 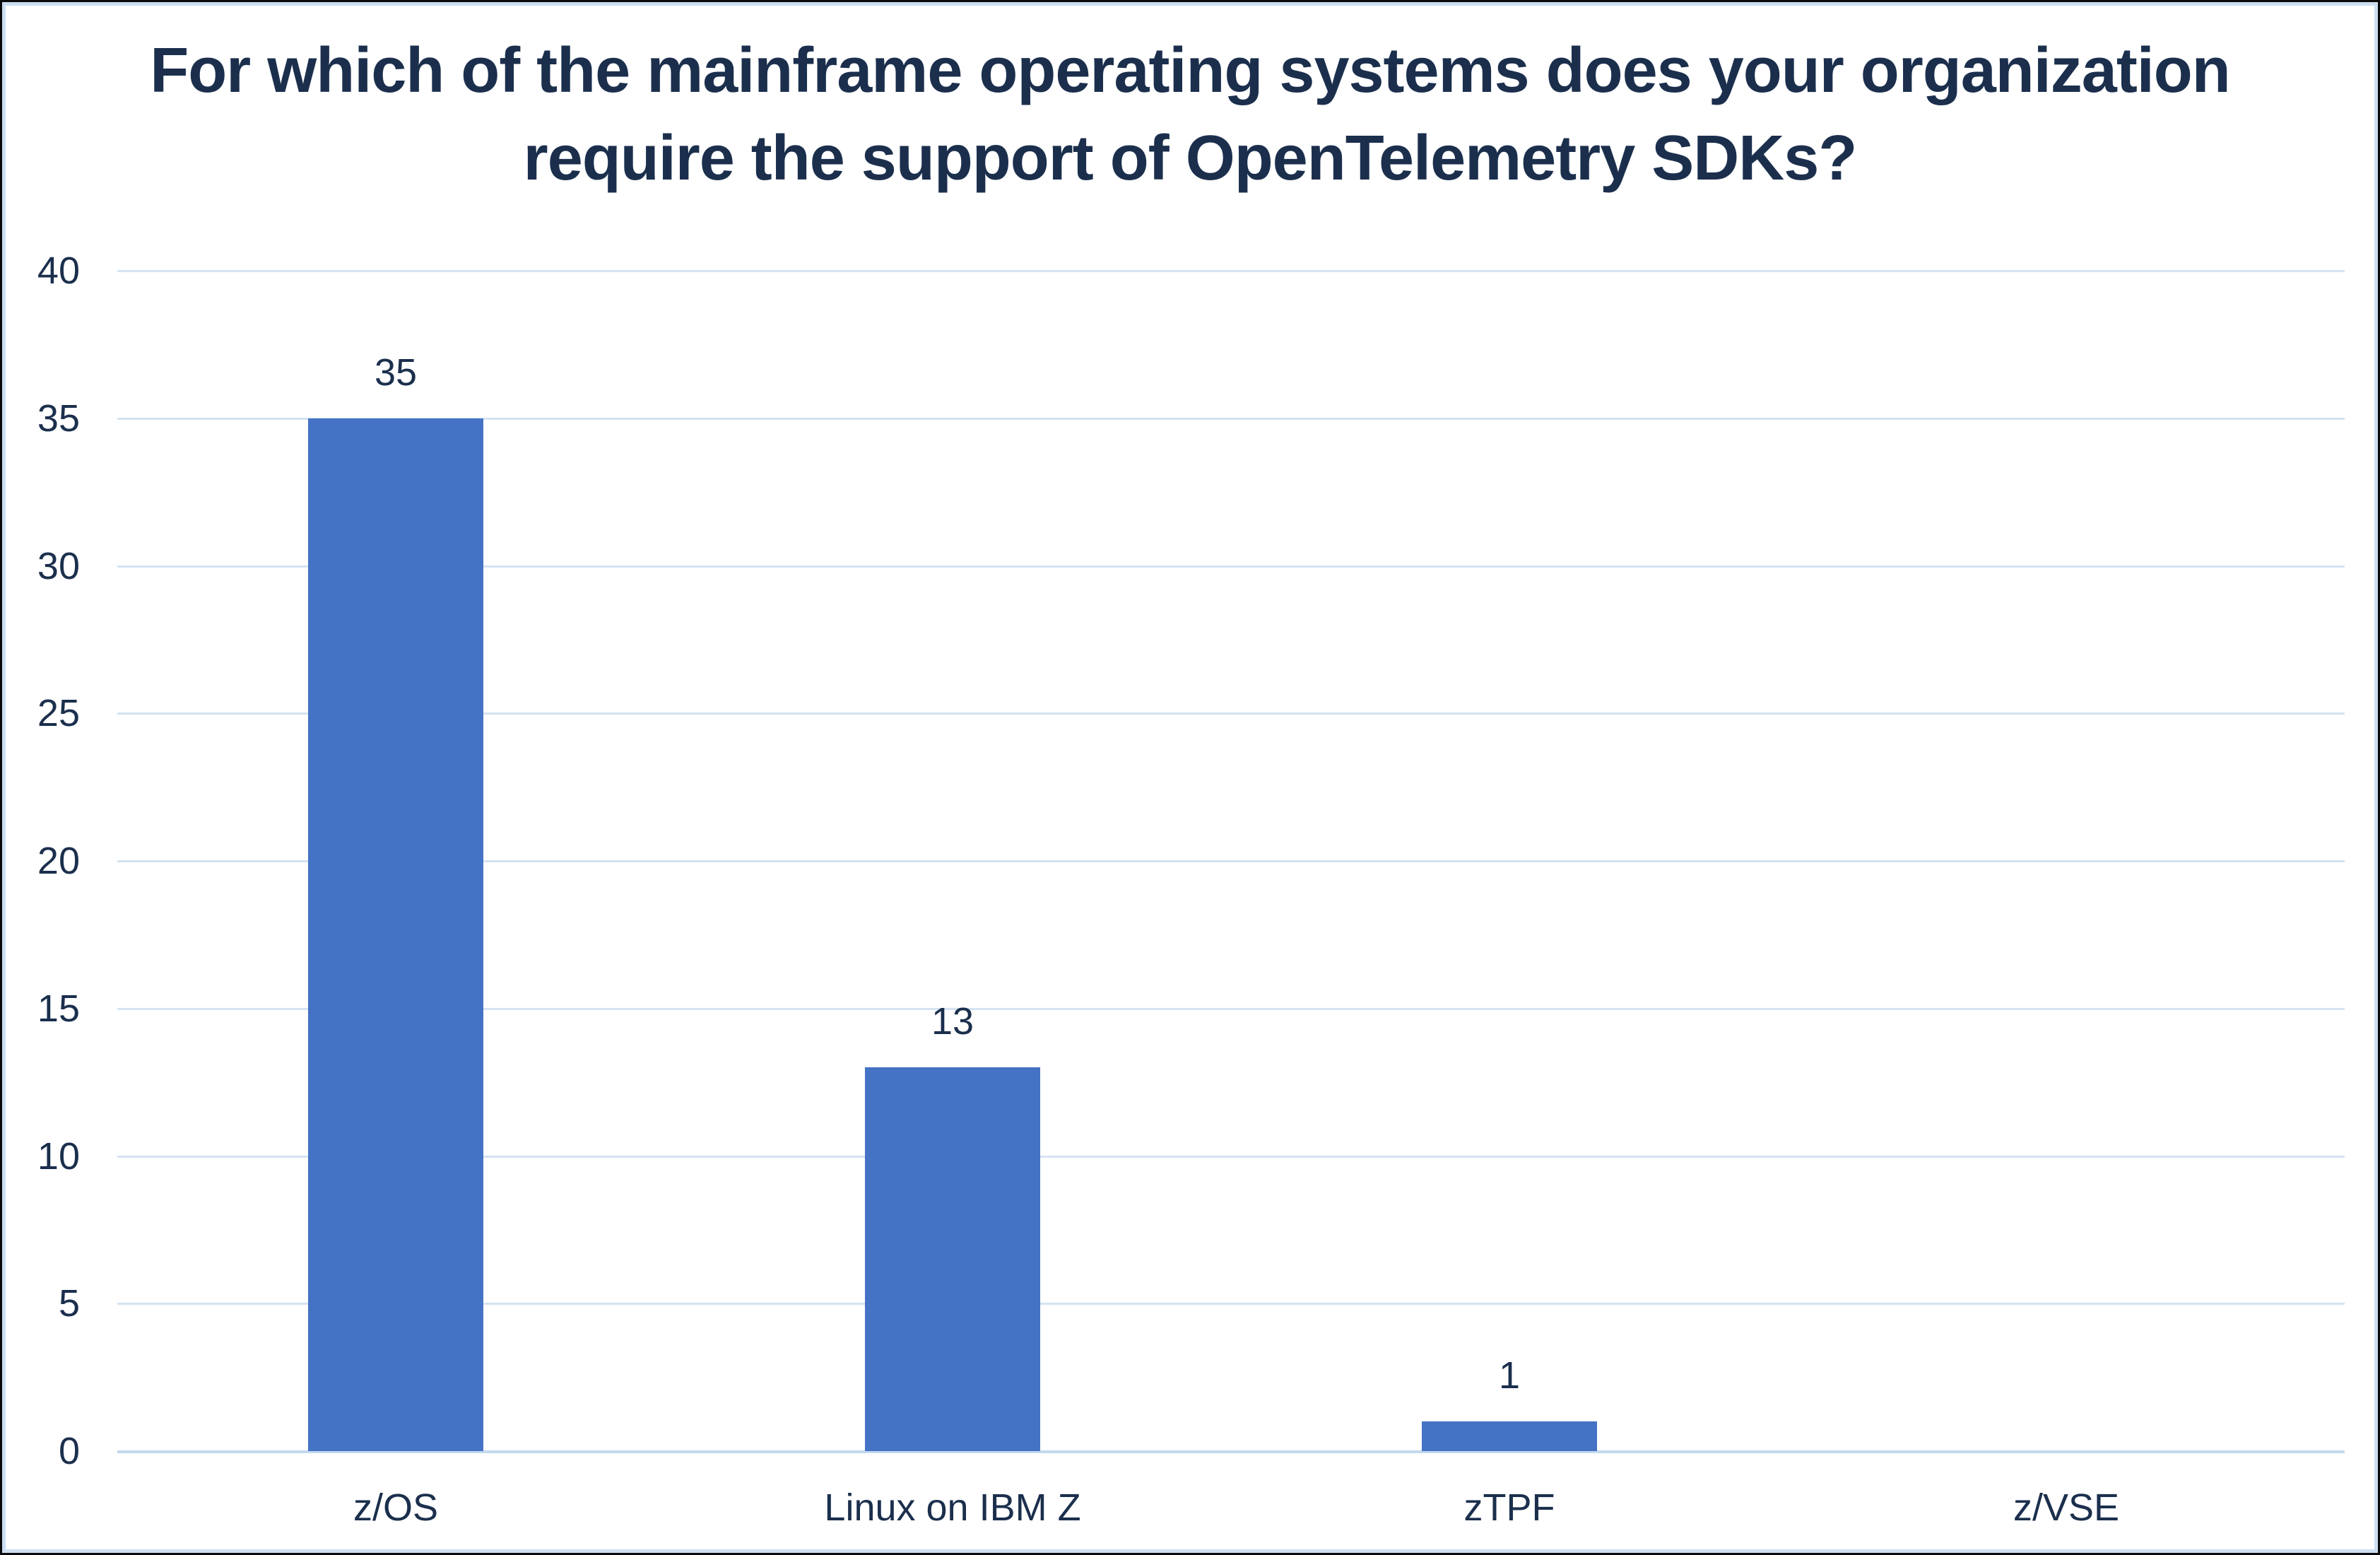 What do you see at coordinates (396, 934) in the screenshot?
I see `bar-z-os` at bounding box center [396, 934].